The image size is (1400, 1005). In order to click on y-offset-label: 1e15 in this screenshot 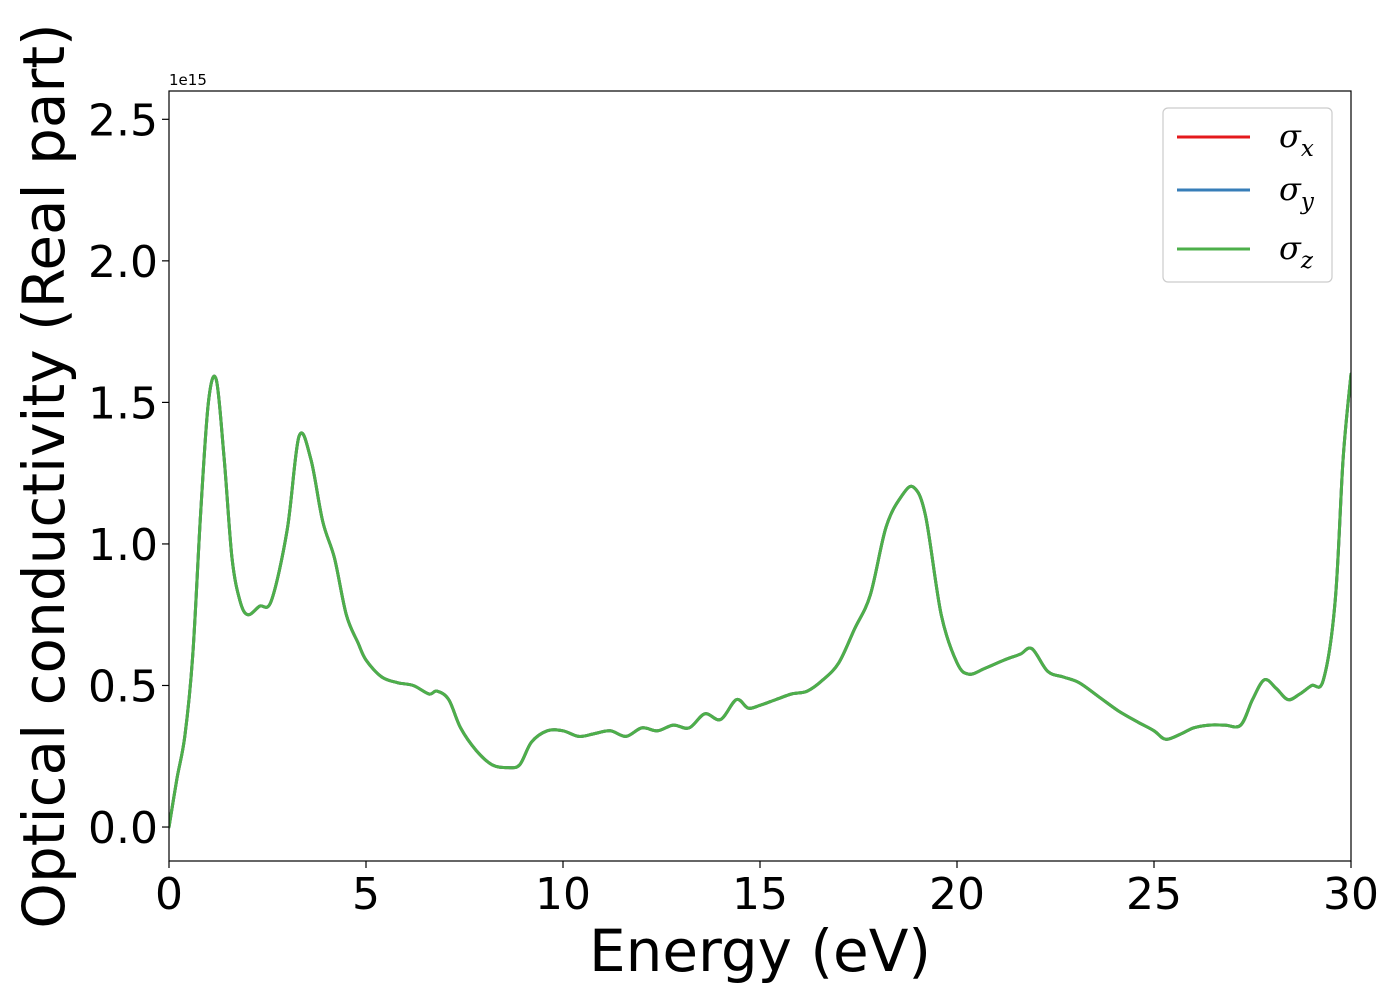, I will do `click(188, 80)`.